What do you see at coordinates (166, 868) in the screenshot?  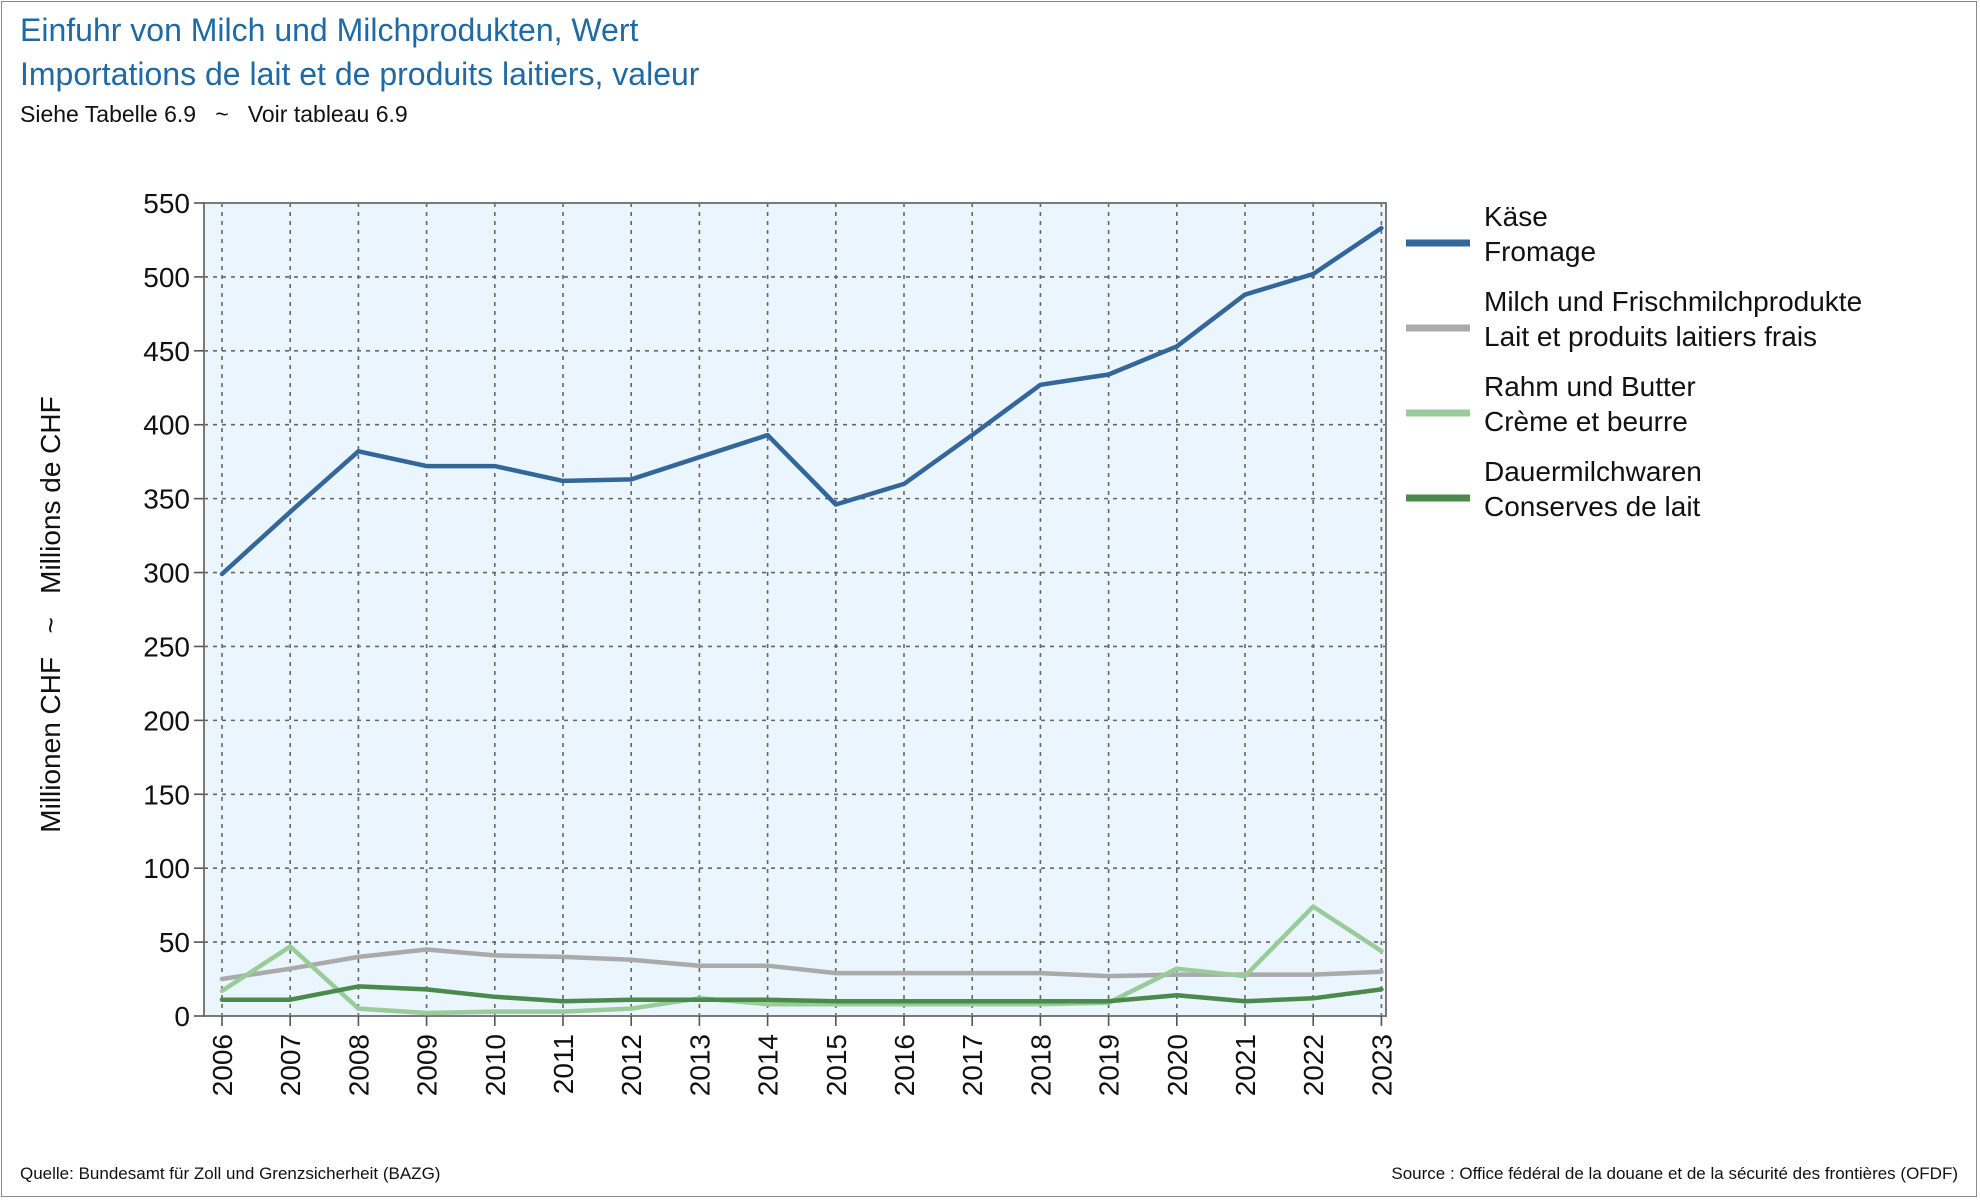 I see `y-tick-label: 100` at bounding box center [166, 868].